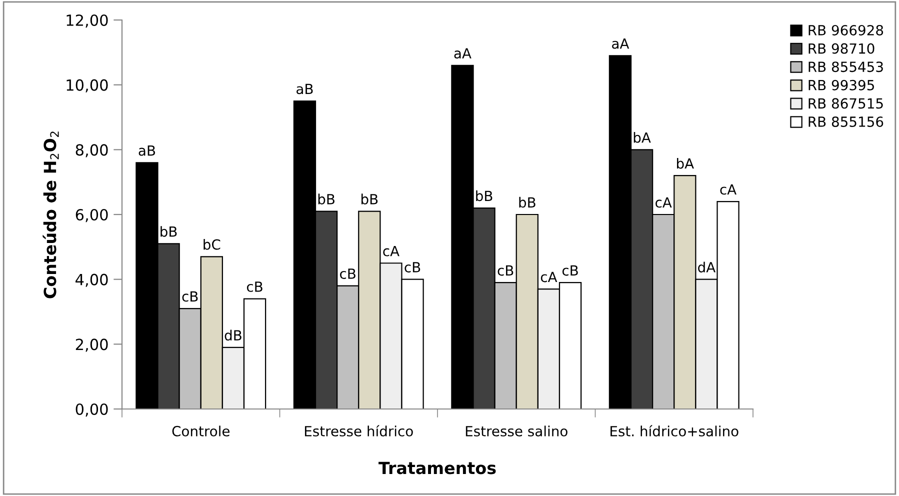 The width and height of the screenshot is (899, 496). Describe the element at coordinates (845, 67) in the screenshot. I see `legend-label: RB 855453` at that location.